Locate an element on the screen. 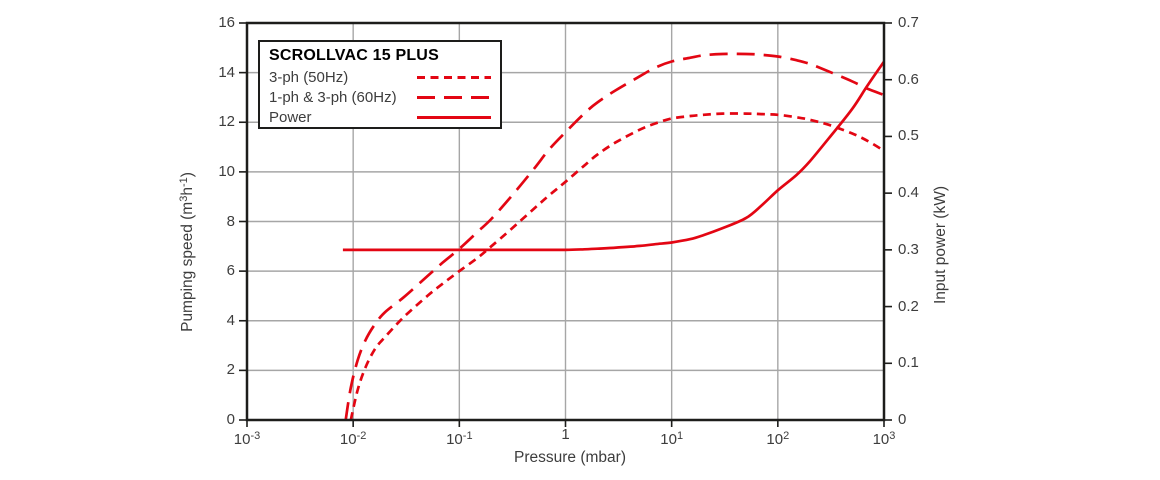 The image size is (1160, 480). y-left-tick-label: 4 is located at coordinates (230, 320).